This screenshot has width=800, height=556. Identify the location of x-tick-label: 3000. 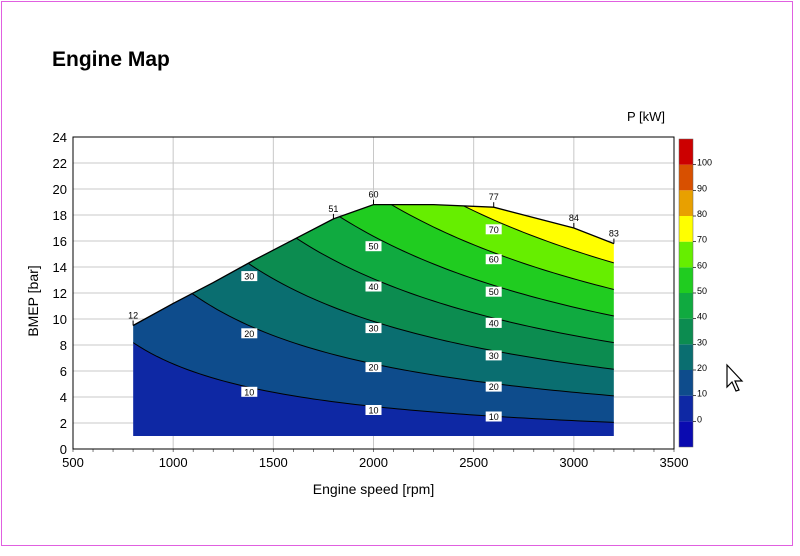
(573, 462).